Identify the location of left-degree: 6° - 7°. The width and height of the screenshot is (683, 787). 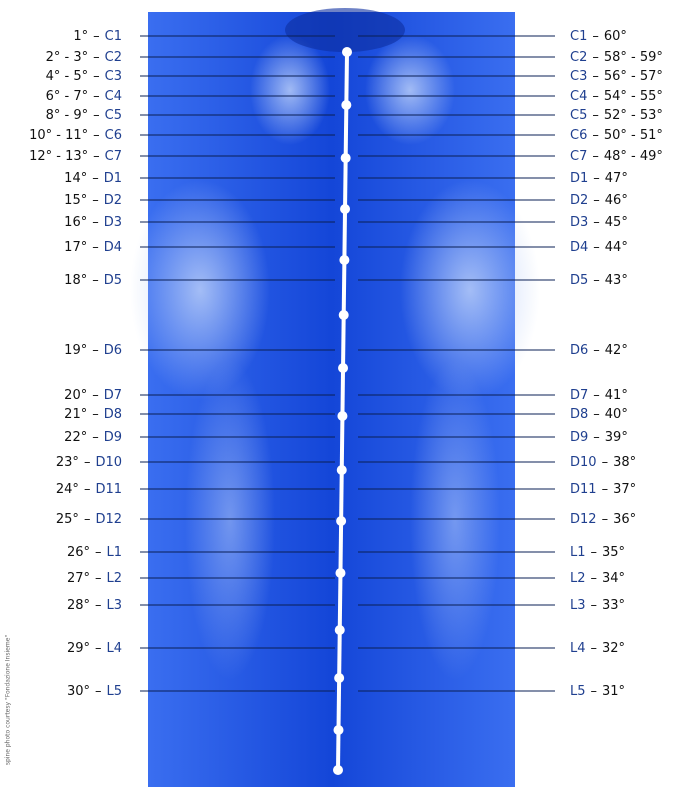
(67, 96).